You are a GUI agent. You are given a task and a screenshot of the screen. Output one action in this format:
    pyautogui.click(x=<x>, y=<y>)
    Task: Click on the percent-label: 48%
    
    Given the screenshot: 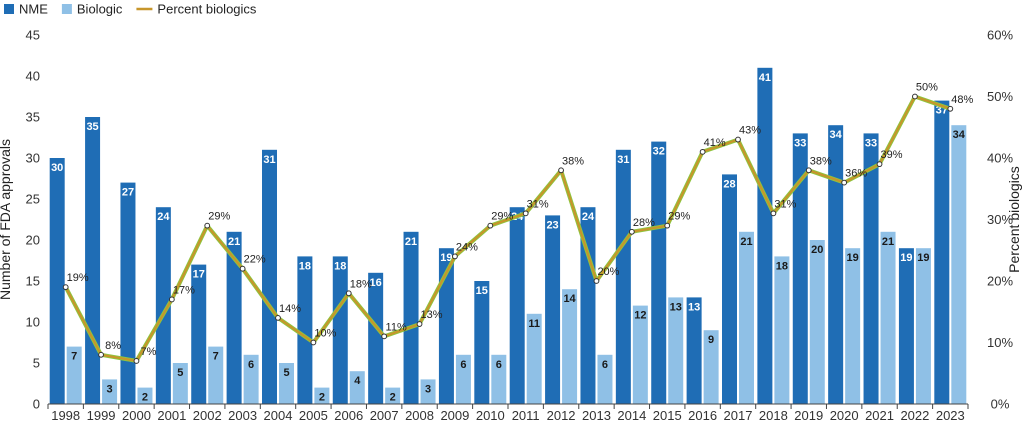 What is the action you would take?
    pyautogui.click(x=962, y=100)
    